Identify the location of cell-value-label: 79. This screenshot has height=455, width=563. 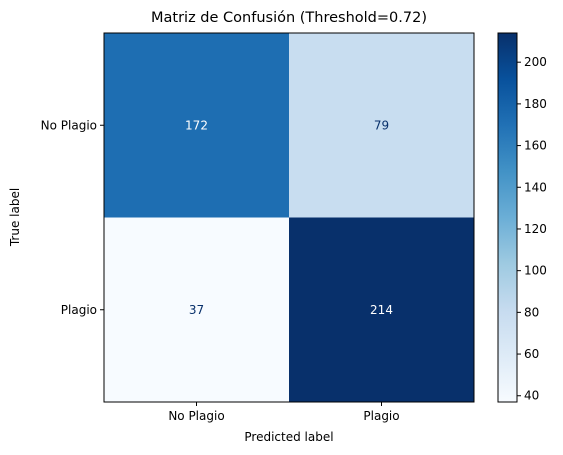
(381, 125).